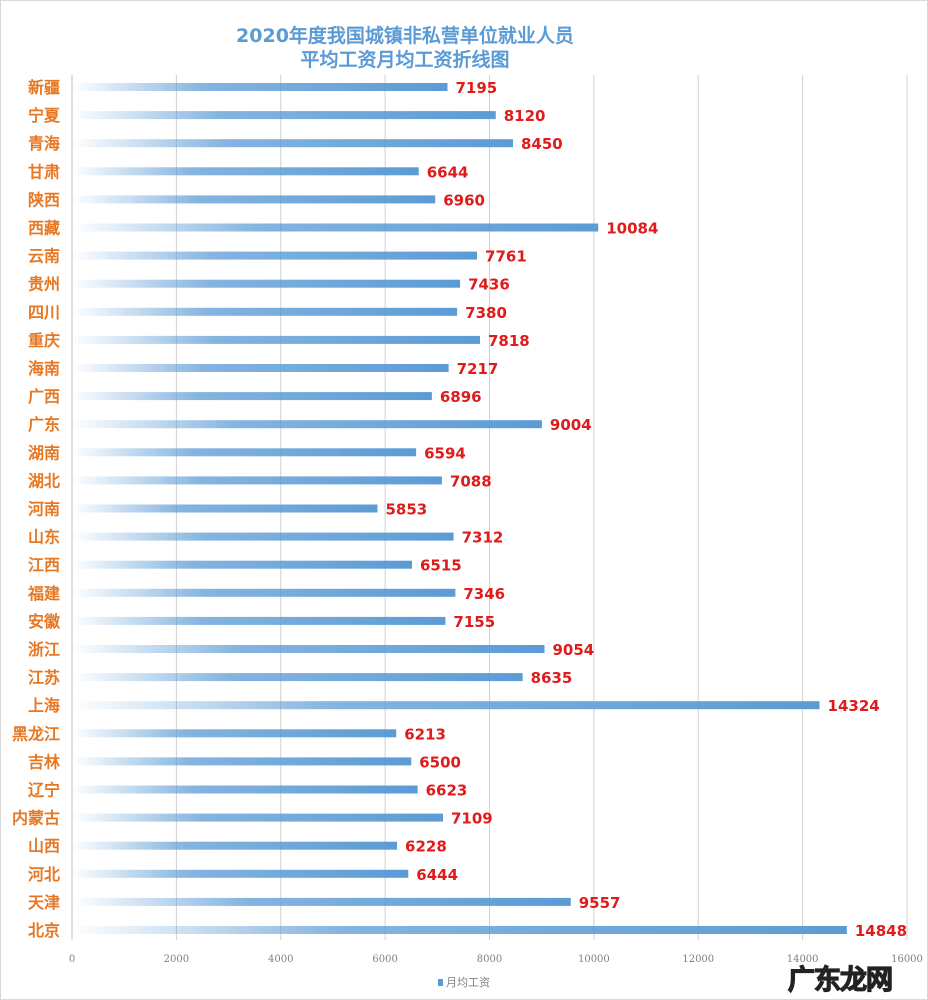 The height and width of the screenshot is (1000, 928). What do you see at coordinates (44, 340) in the screenshot?
I see `category-label: 重庆` at bounding box center [44, 340].